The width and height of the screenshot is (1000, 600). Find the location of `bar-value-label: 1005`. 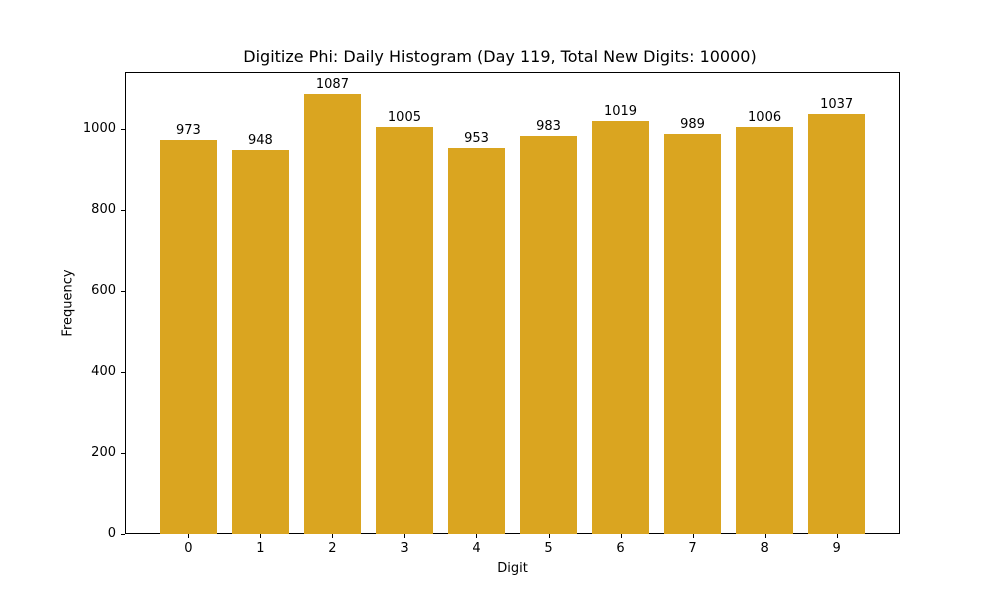

bar-value-label: 1005 is located at coordinates (404, 118).